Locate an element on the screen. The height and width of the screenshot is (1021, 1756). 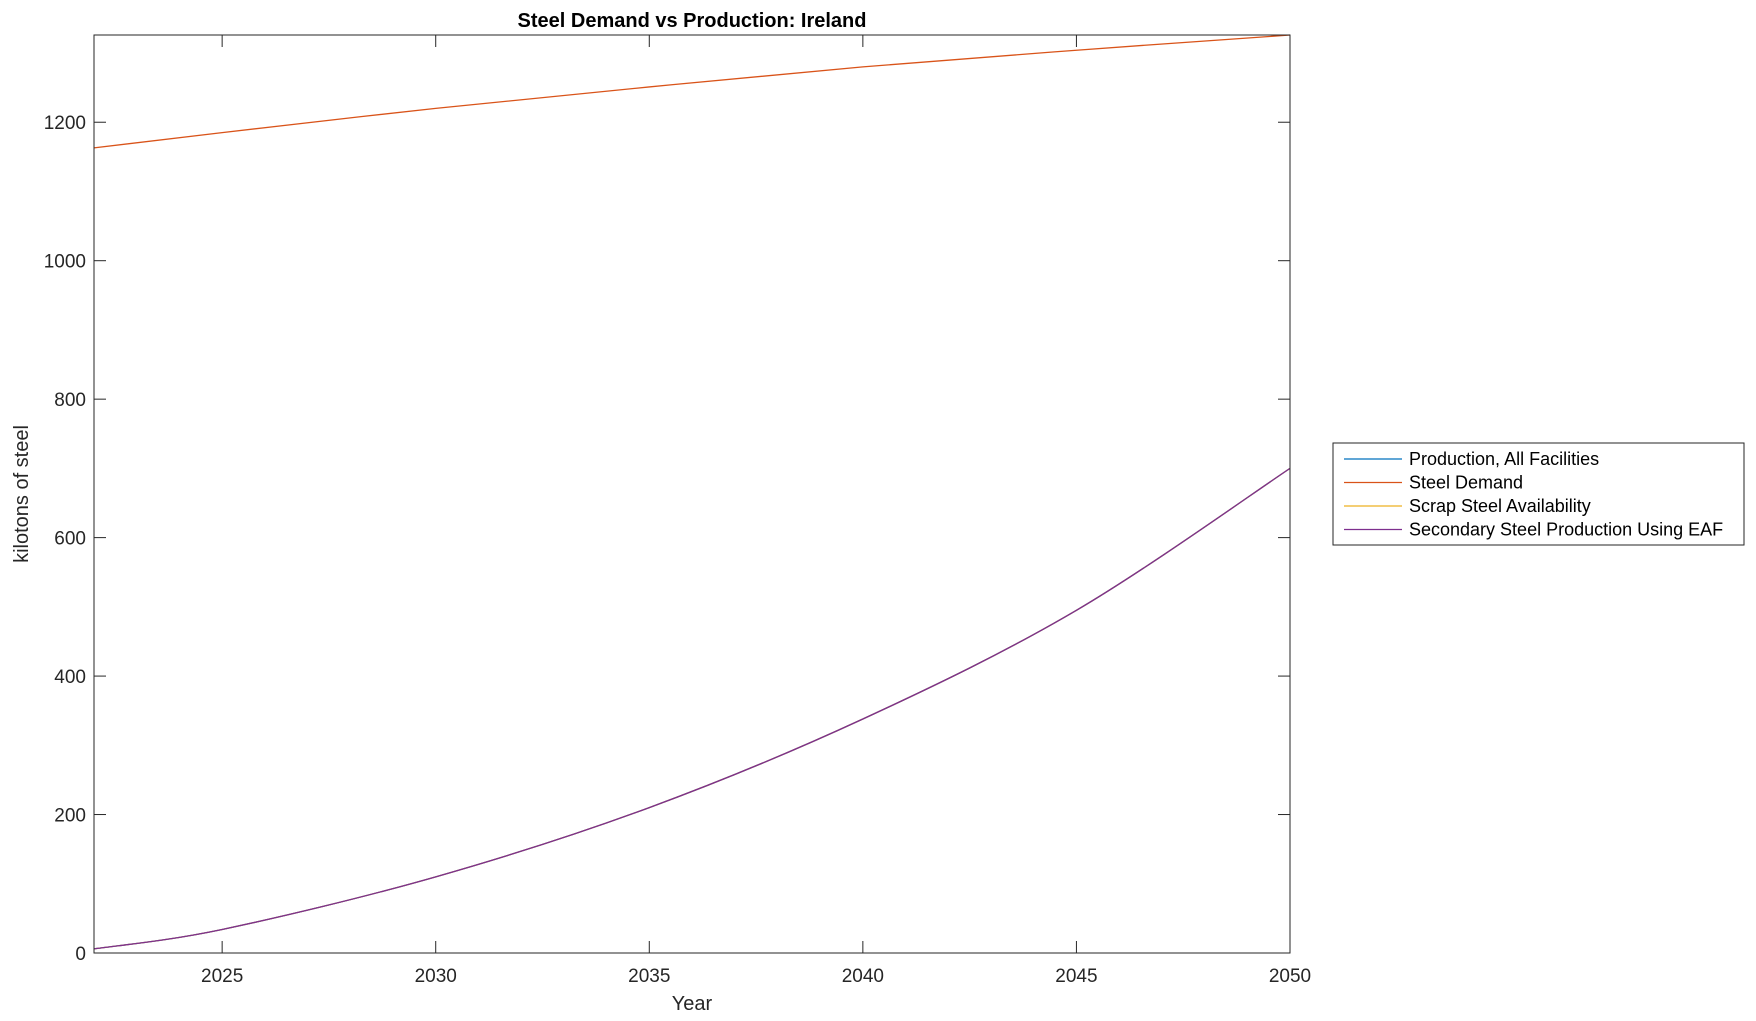
y-tick-label: 400 is located at coordinates (70, 677).